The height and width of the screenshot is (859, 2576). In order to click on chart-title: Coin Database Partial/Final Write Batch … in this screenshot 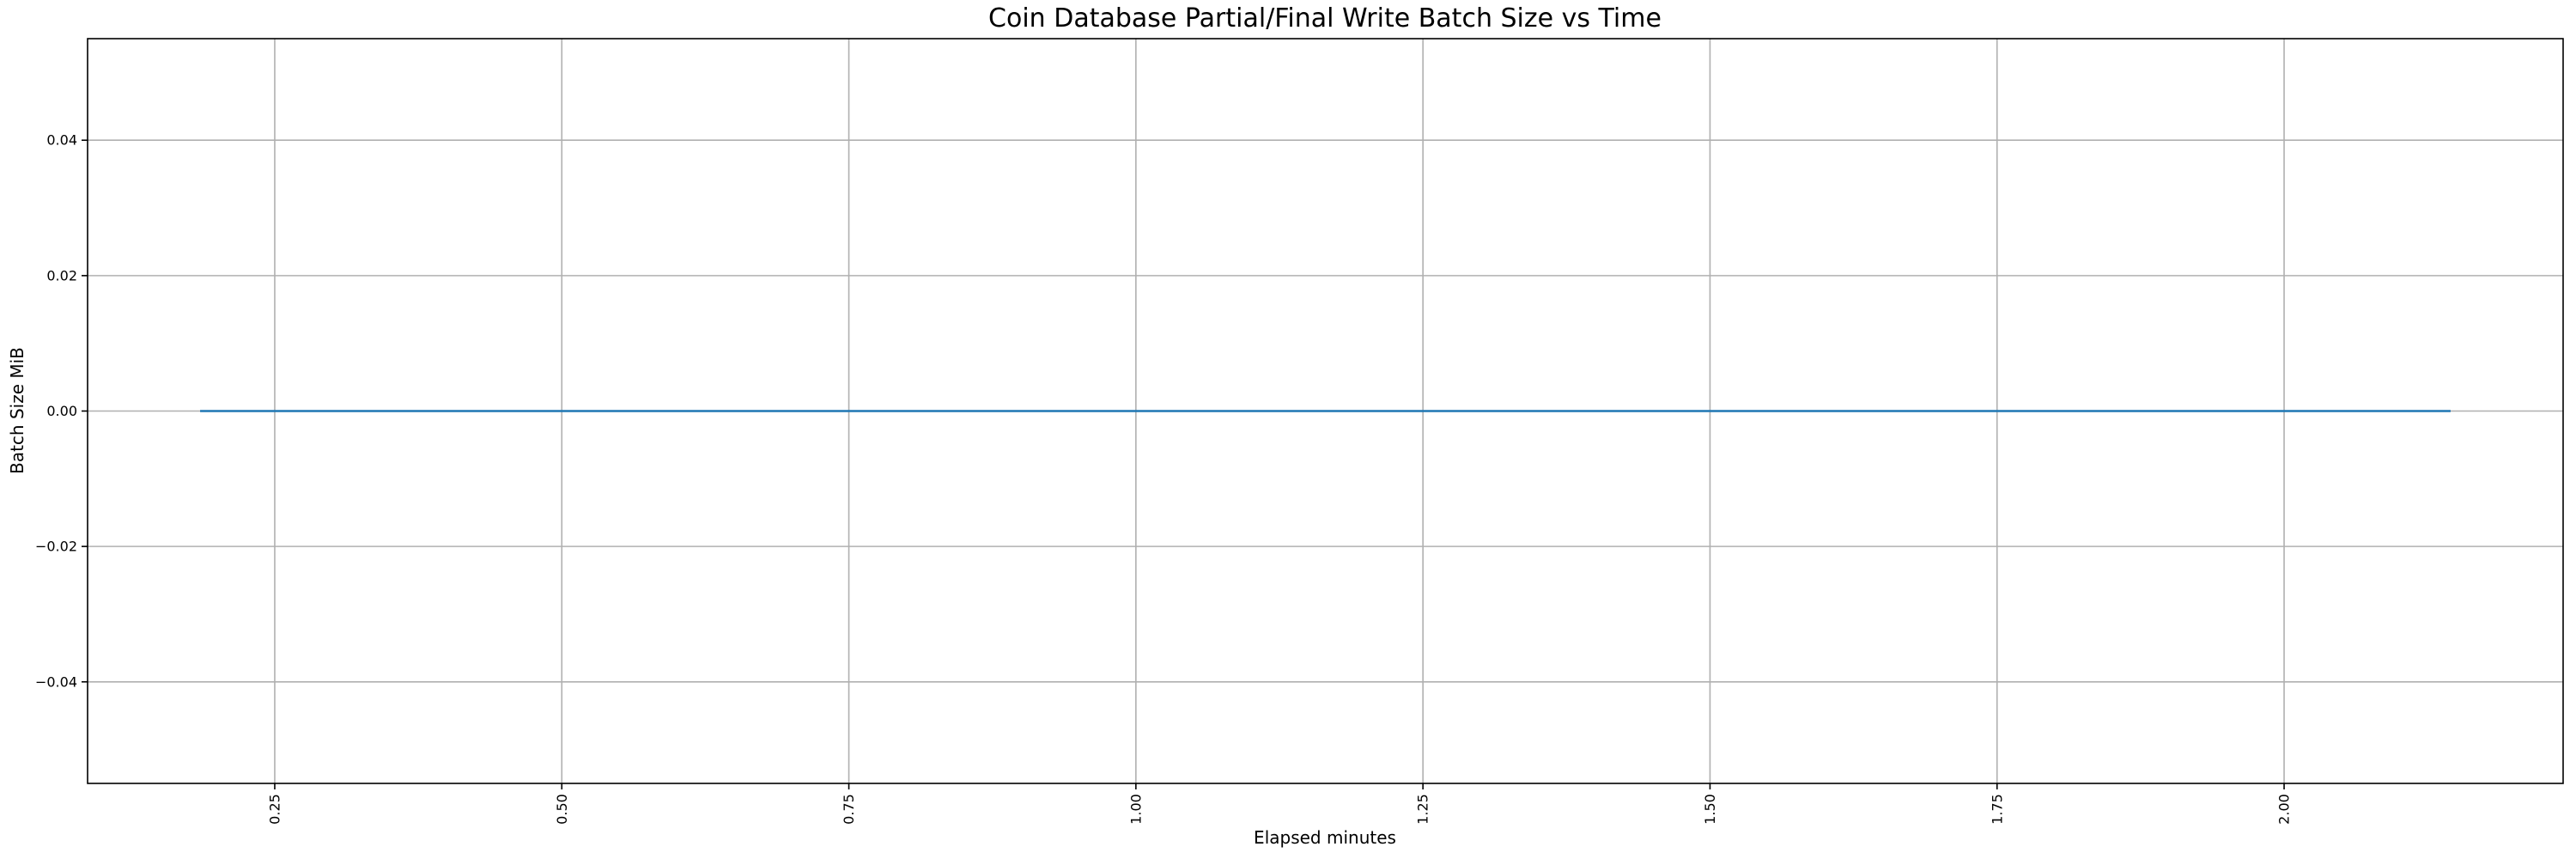, I will do `click(1325, 19)`.